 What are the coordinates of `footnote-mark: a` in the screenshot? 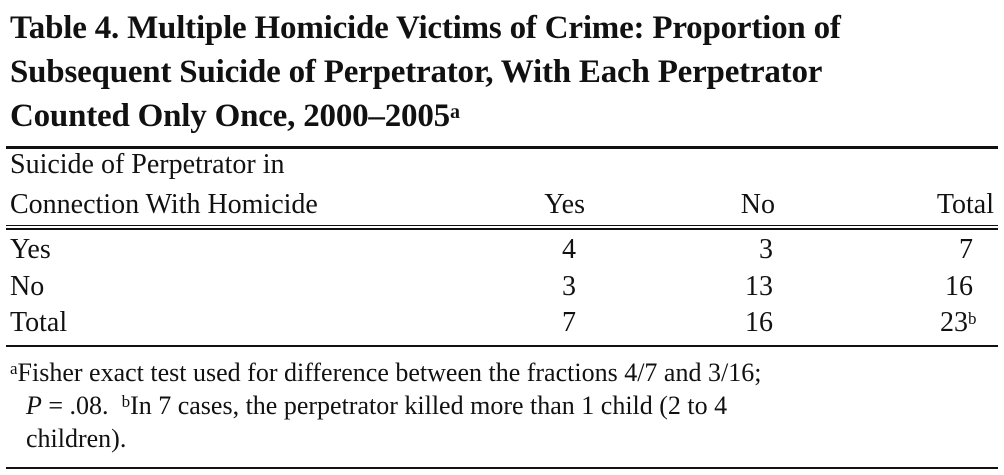 It's located at (454, 112).